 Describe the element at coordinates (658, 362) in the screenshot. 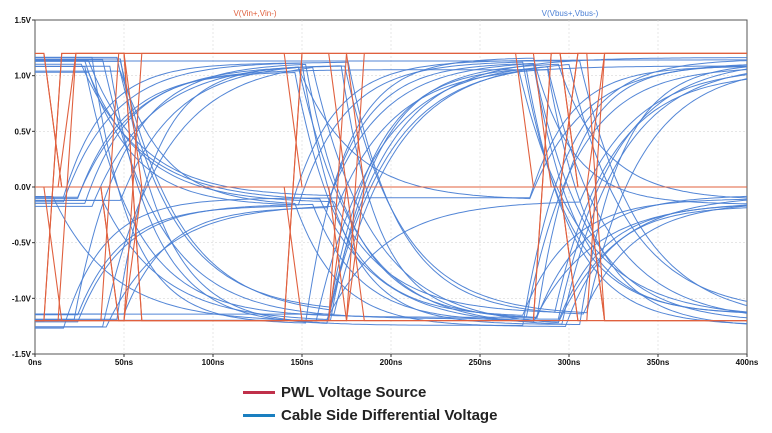

I see `x-tick-label-7: 350ns` at that location.